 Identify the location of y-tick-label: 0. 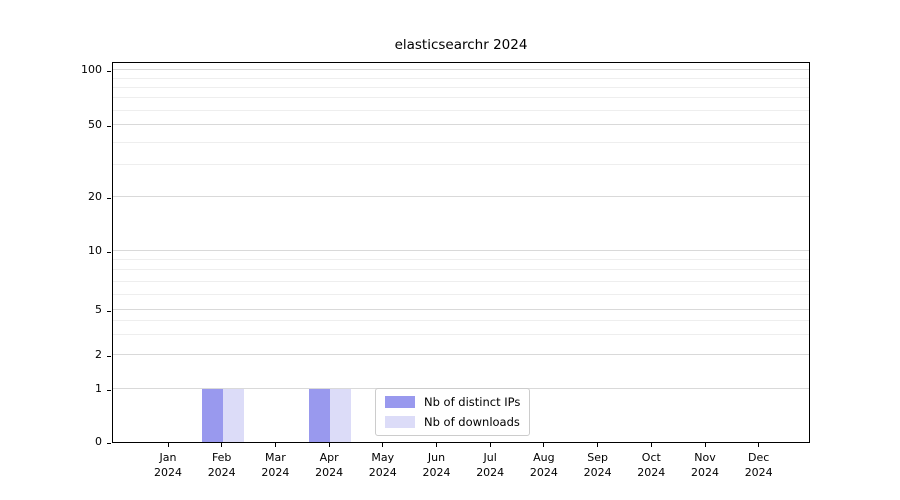
(98, 441).